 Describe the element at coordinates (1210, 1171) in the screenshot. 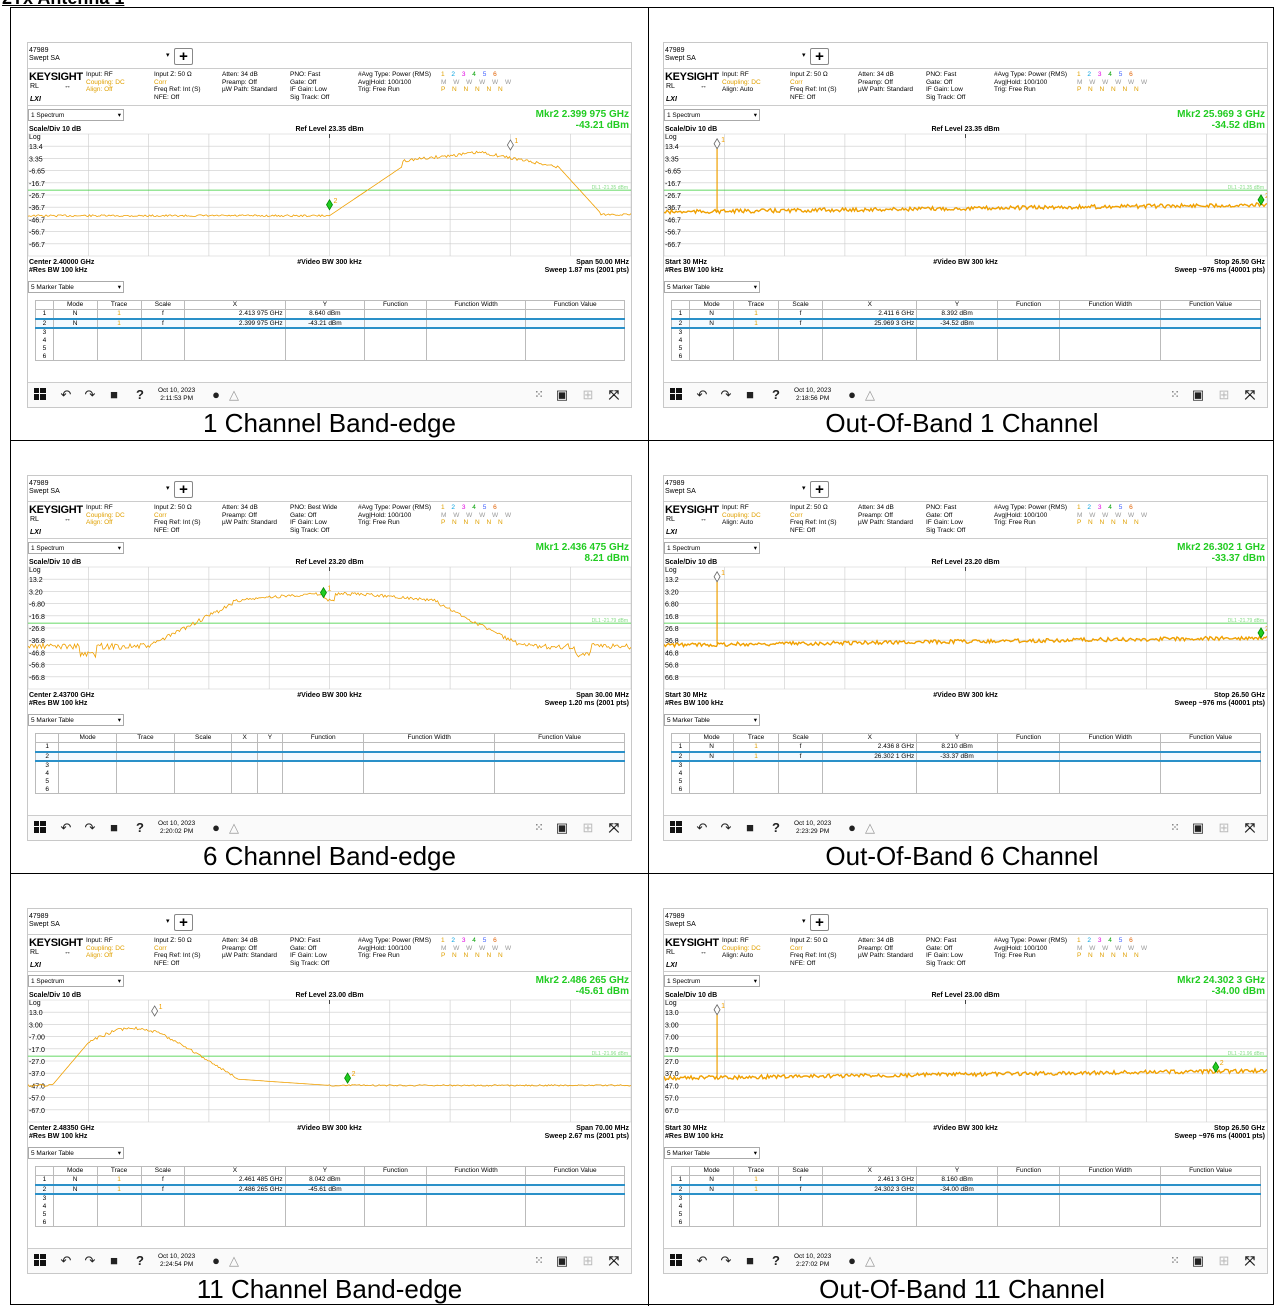

I see `column-header: Function Value` at that location.